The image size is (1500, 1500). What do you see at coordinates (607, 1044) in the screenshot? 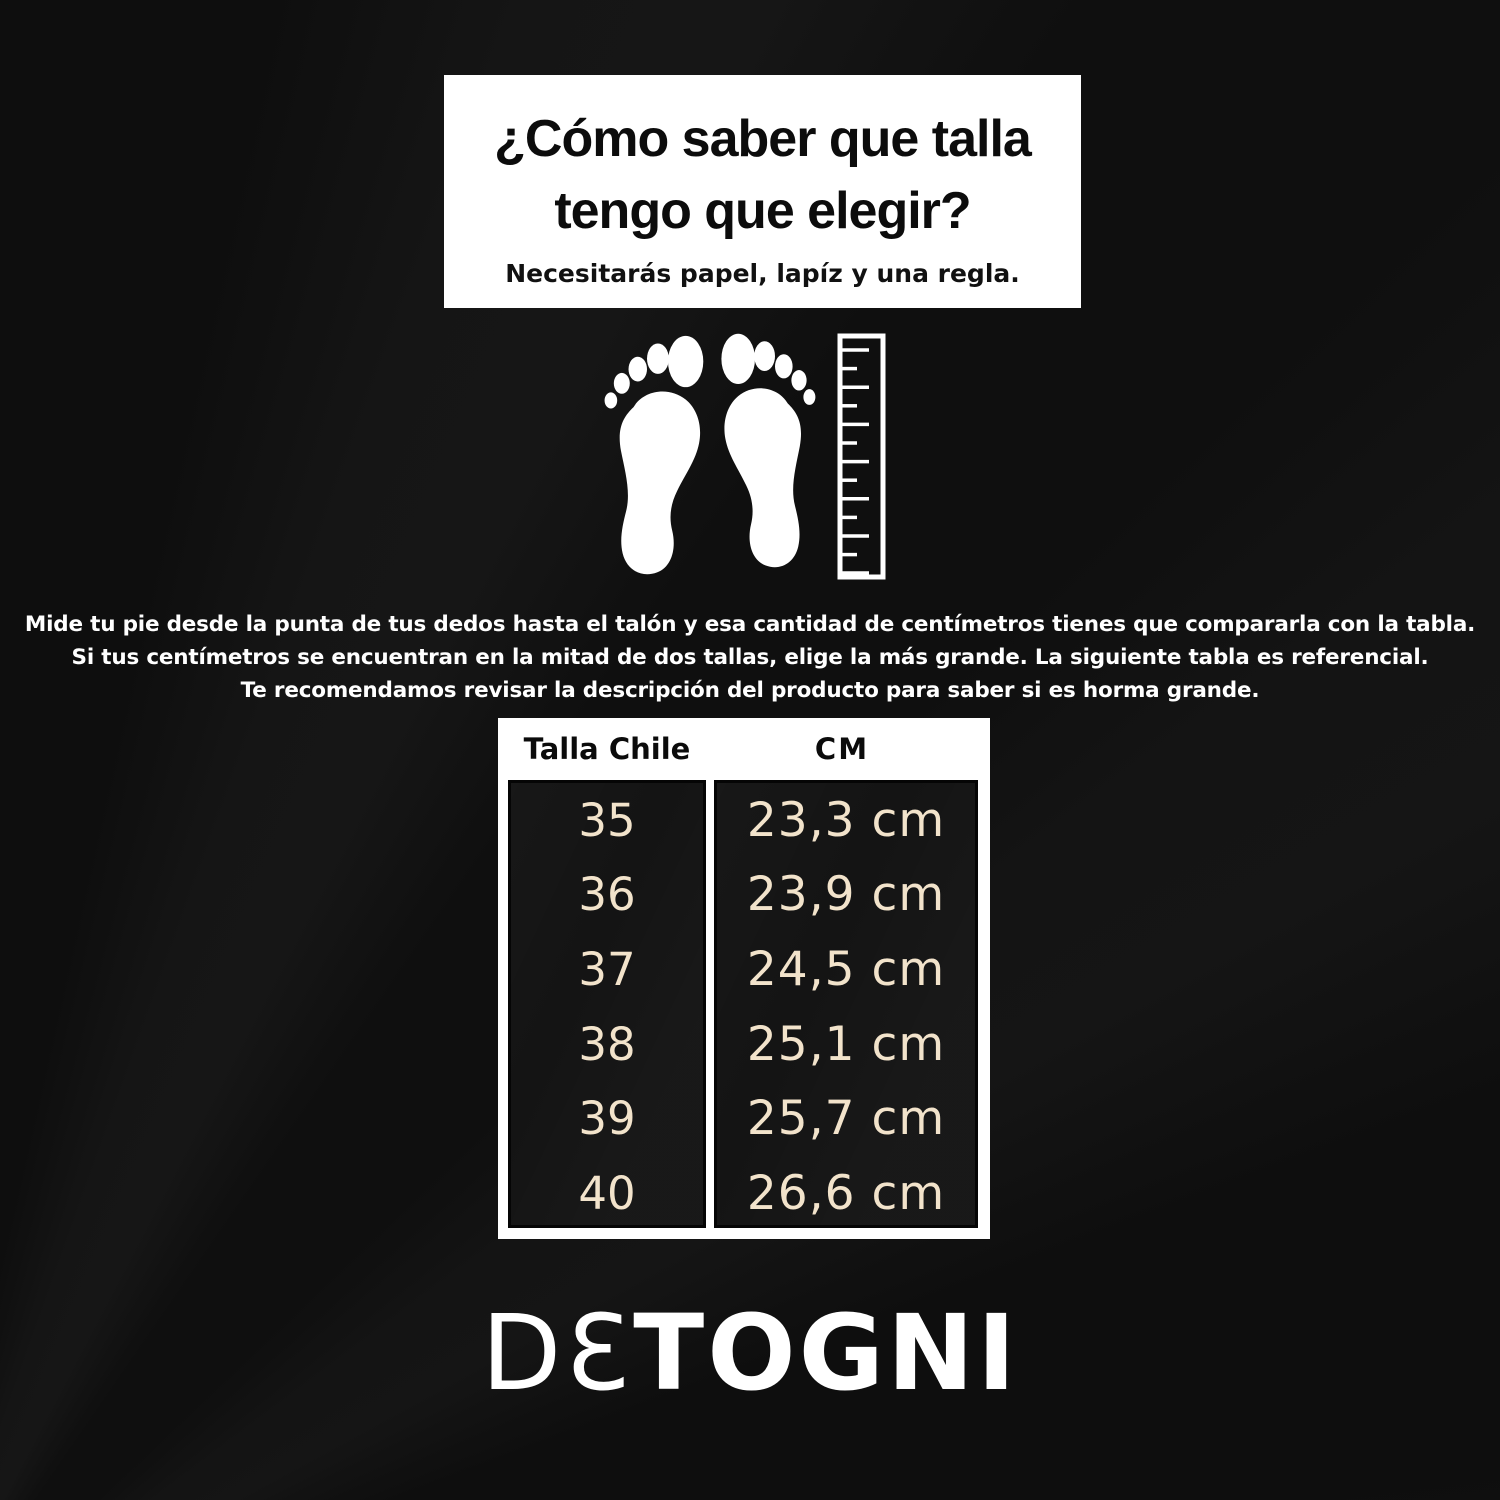
I see `size-cell: 38` at bounding box center [607, 1044].